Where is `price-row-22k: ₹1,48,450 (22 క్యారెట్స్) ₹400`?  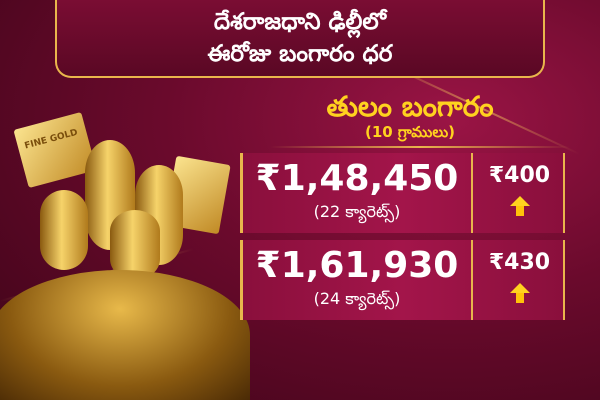
price-row-22k: ₹1,48,450 (22 క్యారెట్స్) ₹400 is located at coordinates (402, 193).